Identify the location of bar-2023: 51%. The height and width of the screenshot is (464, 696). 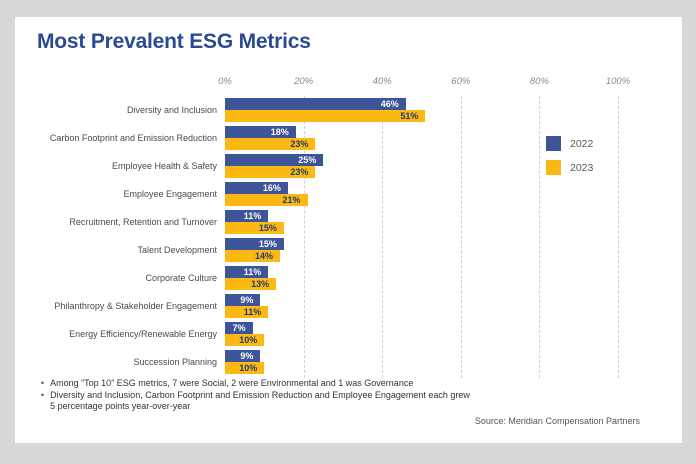
(325, 116).